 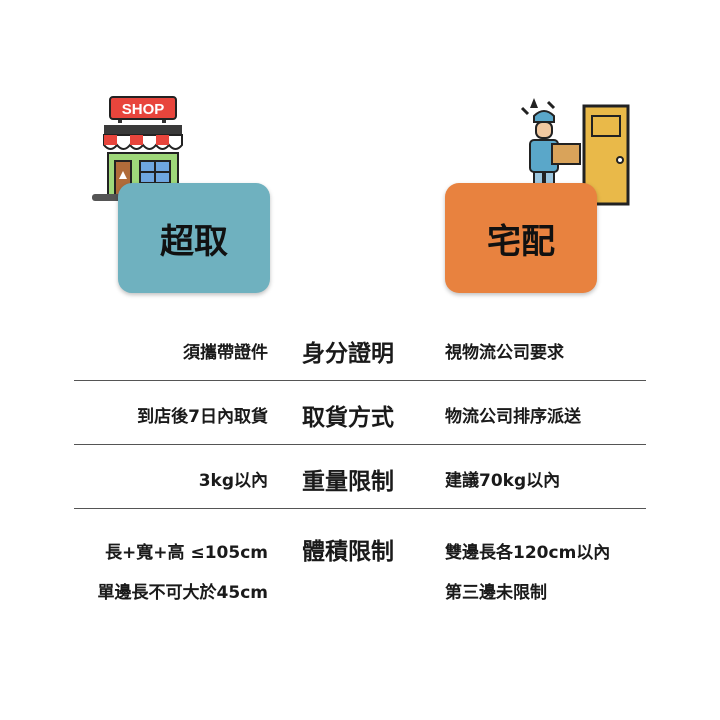 I want to click on row-pickup-left: 到店後7日內取貨, so click(x=202, y=417).